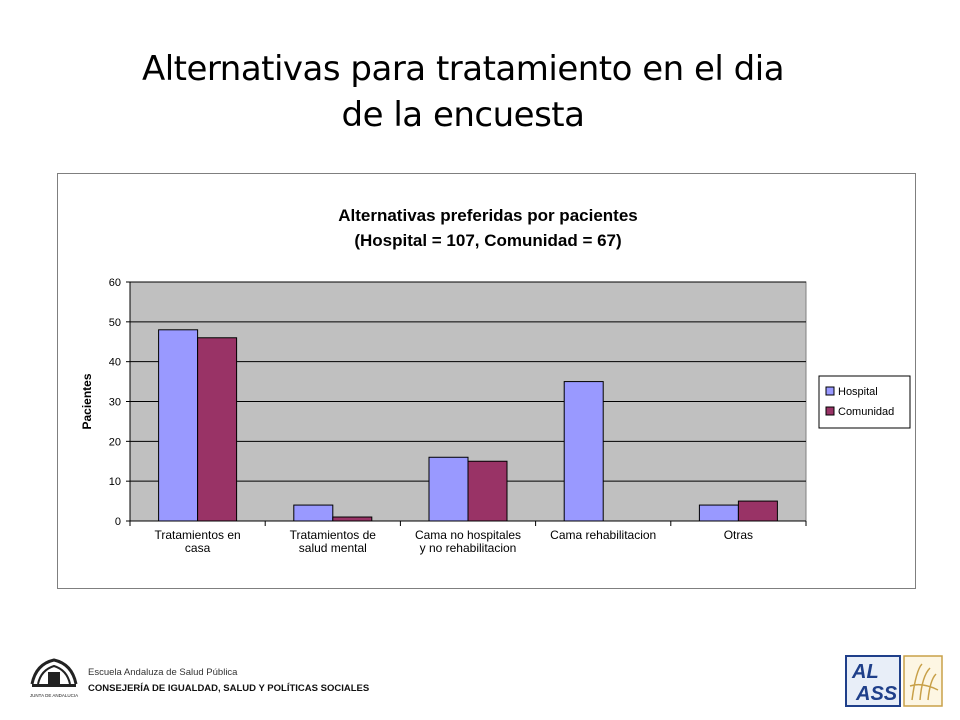 This screenshot has height=720, width=960. What do you see at coordinates (858, 392) in the screenshot?
I see `legend-label-hospital: Hospital` at bounding box center [858, 392].